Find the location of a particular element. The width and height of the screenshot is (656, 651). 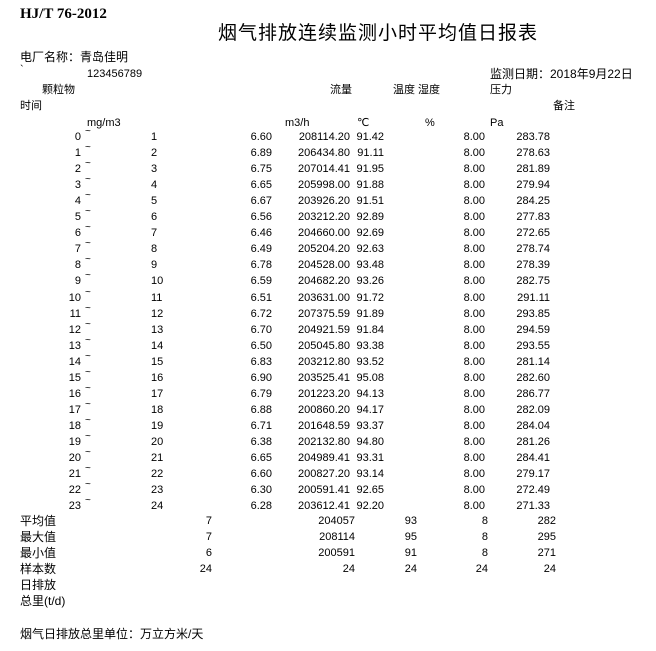

flow-value: 204921.59 is located at coordinates (324, 329).